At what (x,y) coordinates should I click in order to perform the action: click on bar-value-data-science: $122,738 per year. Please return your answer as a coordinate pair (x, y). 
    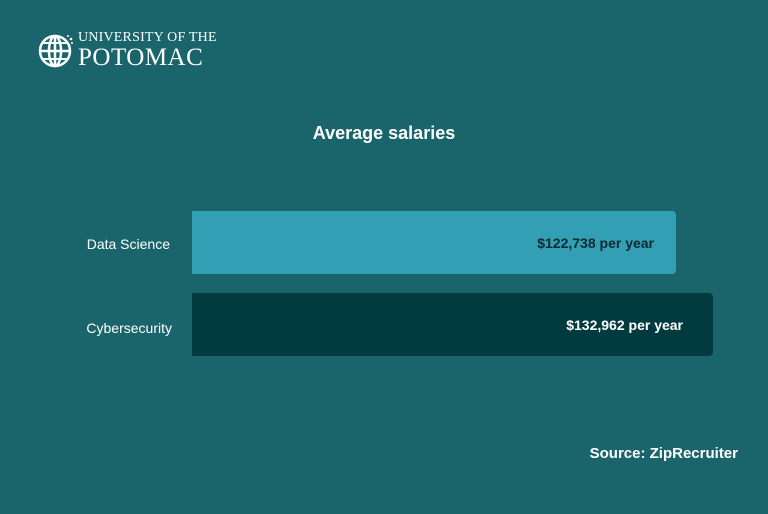
    Looking at the image, I should click on (595, 242).